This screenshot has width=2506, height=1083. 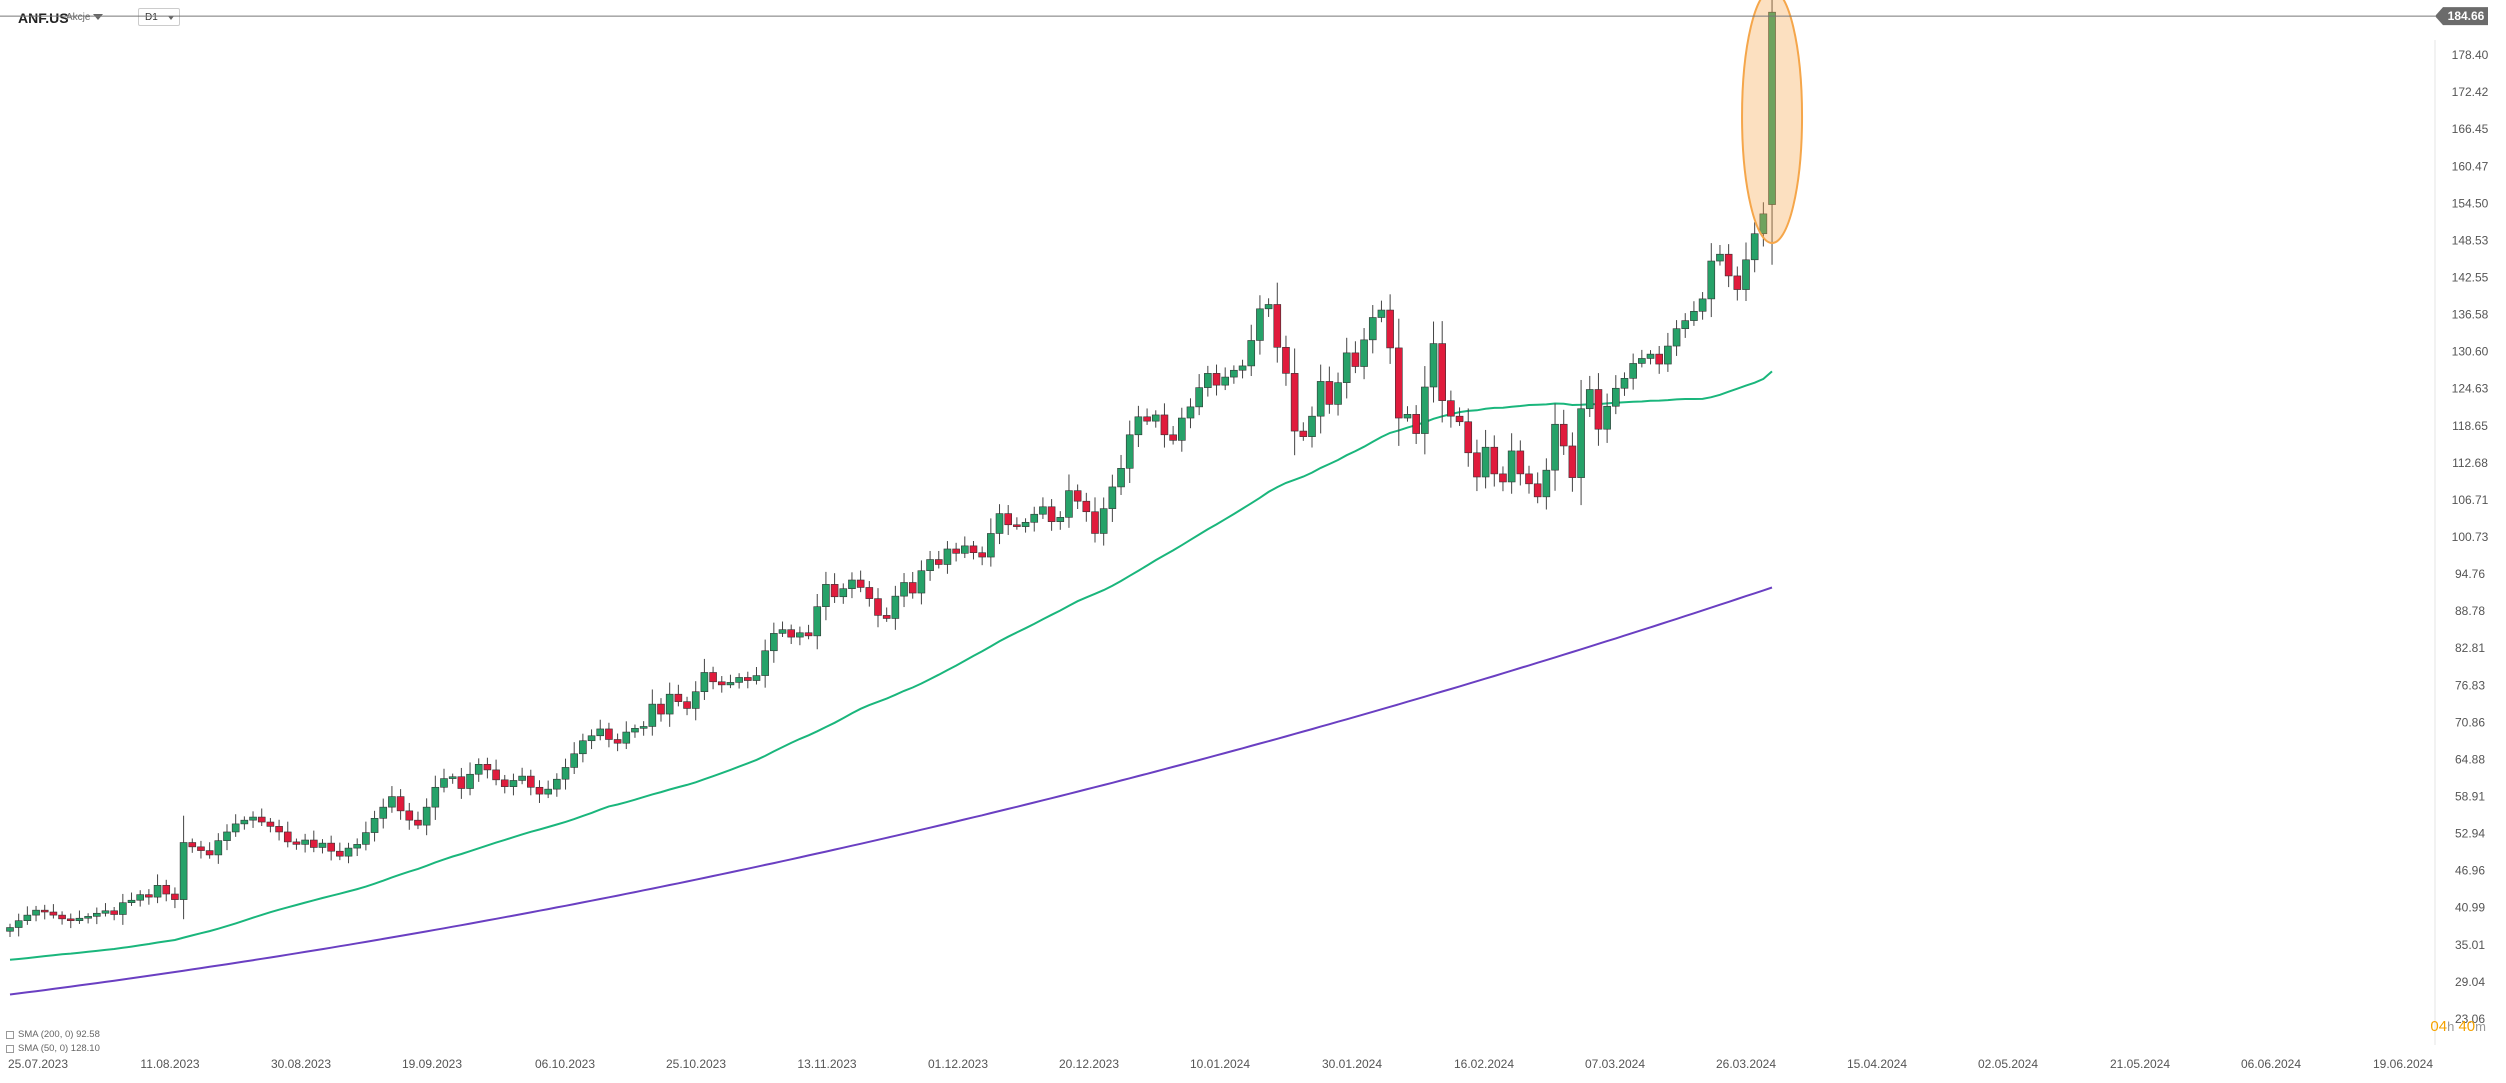 What do you see at coordinates (2470, 759) in the screenshot?
I see `y-tick-label: 64.88` at bounding box center [2470, 759].